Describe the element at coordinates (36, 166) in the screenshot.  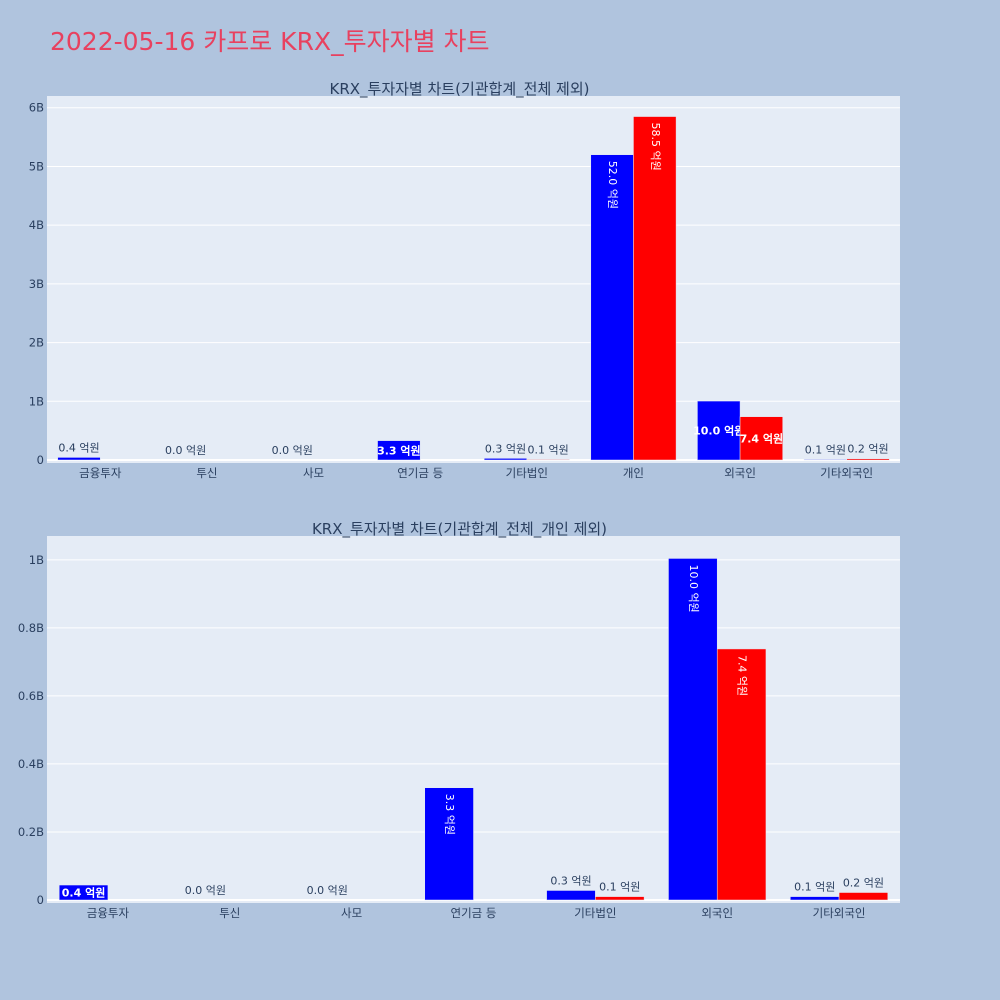
I see `y-tick-label: 5B` at that location.